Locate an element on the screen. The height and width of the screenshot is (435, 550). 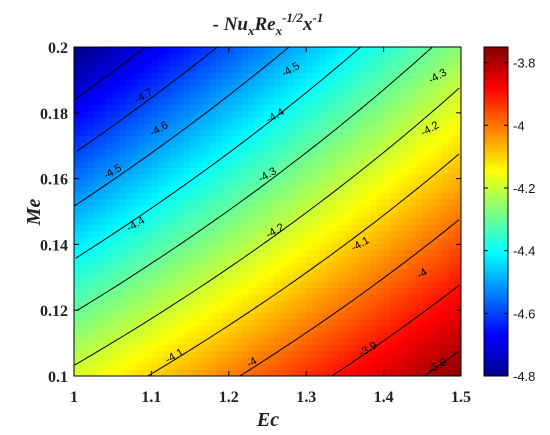
colorbar-ticks: -3.8-4-4.2-4.4-4.6-4.8 is located at coordinates (509, 220).